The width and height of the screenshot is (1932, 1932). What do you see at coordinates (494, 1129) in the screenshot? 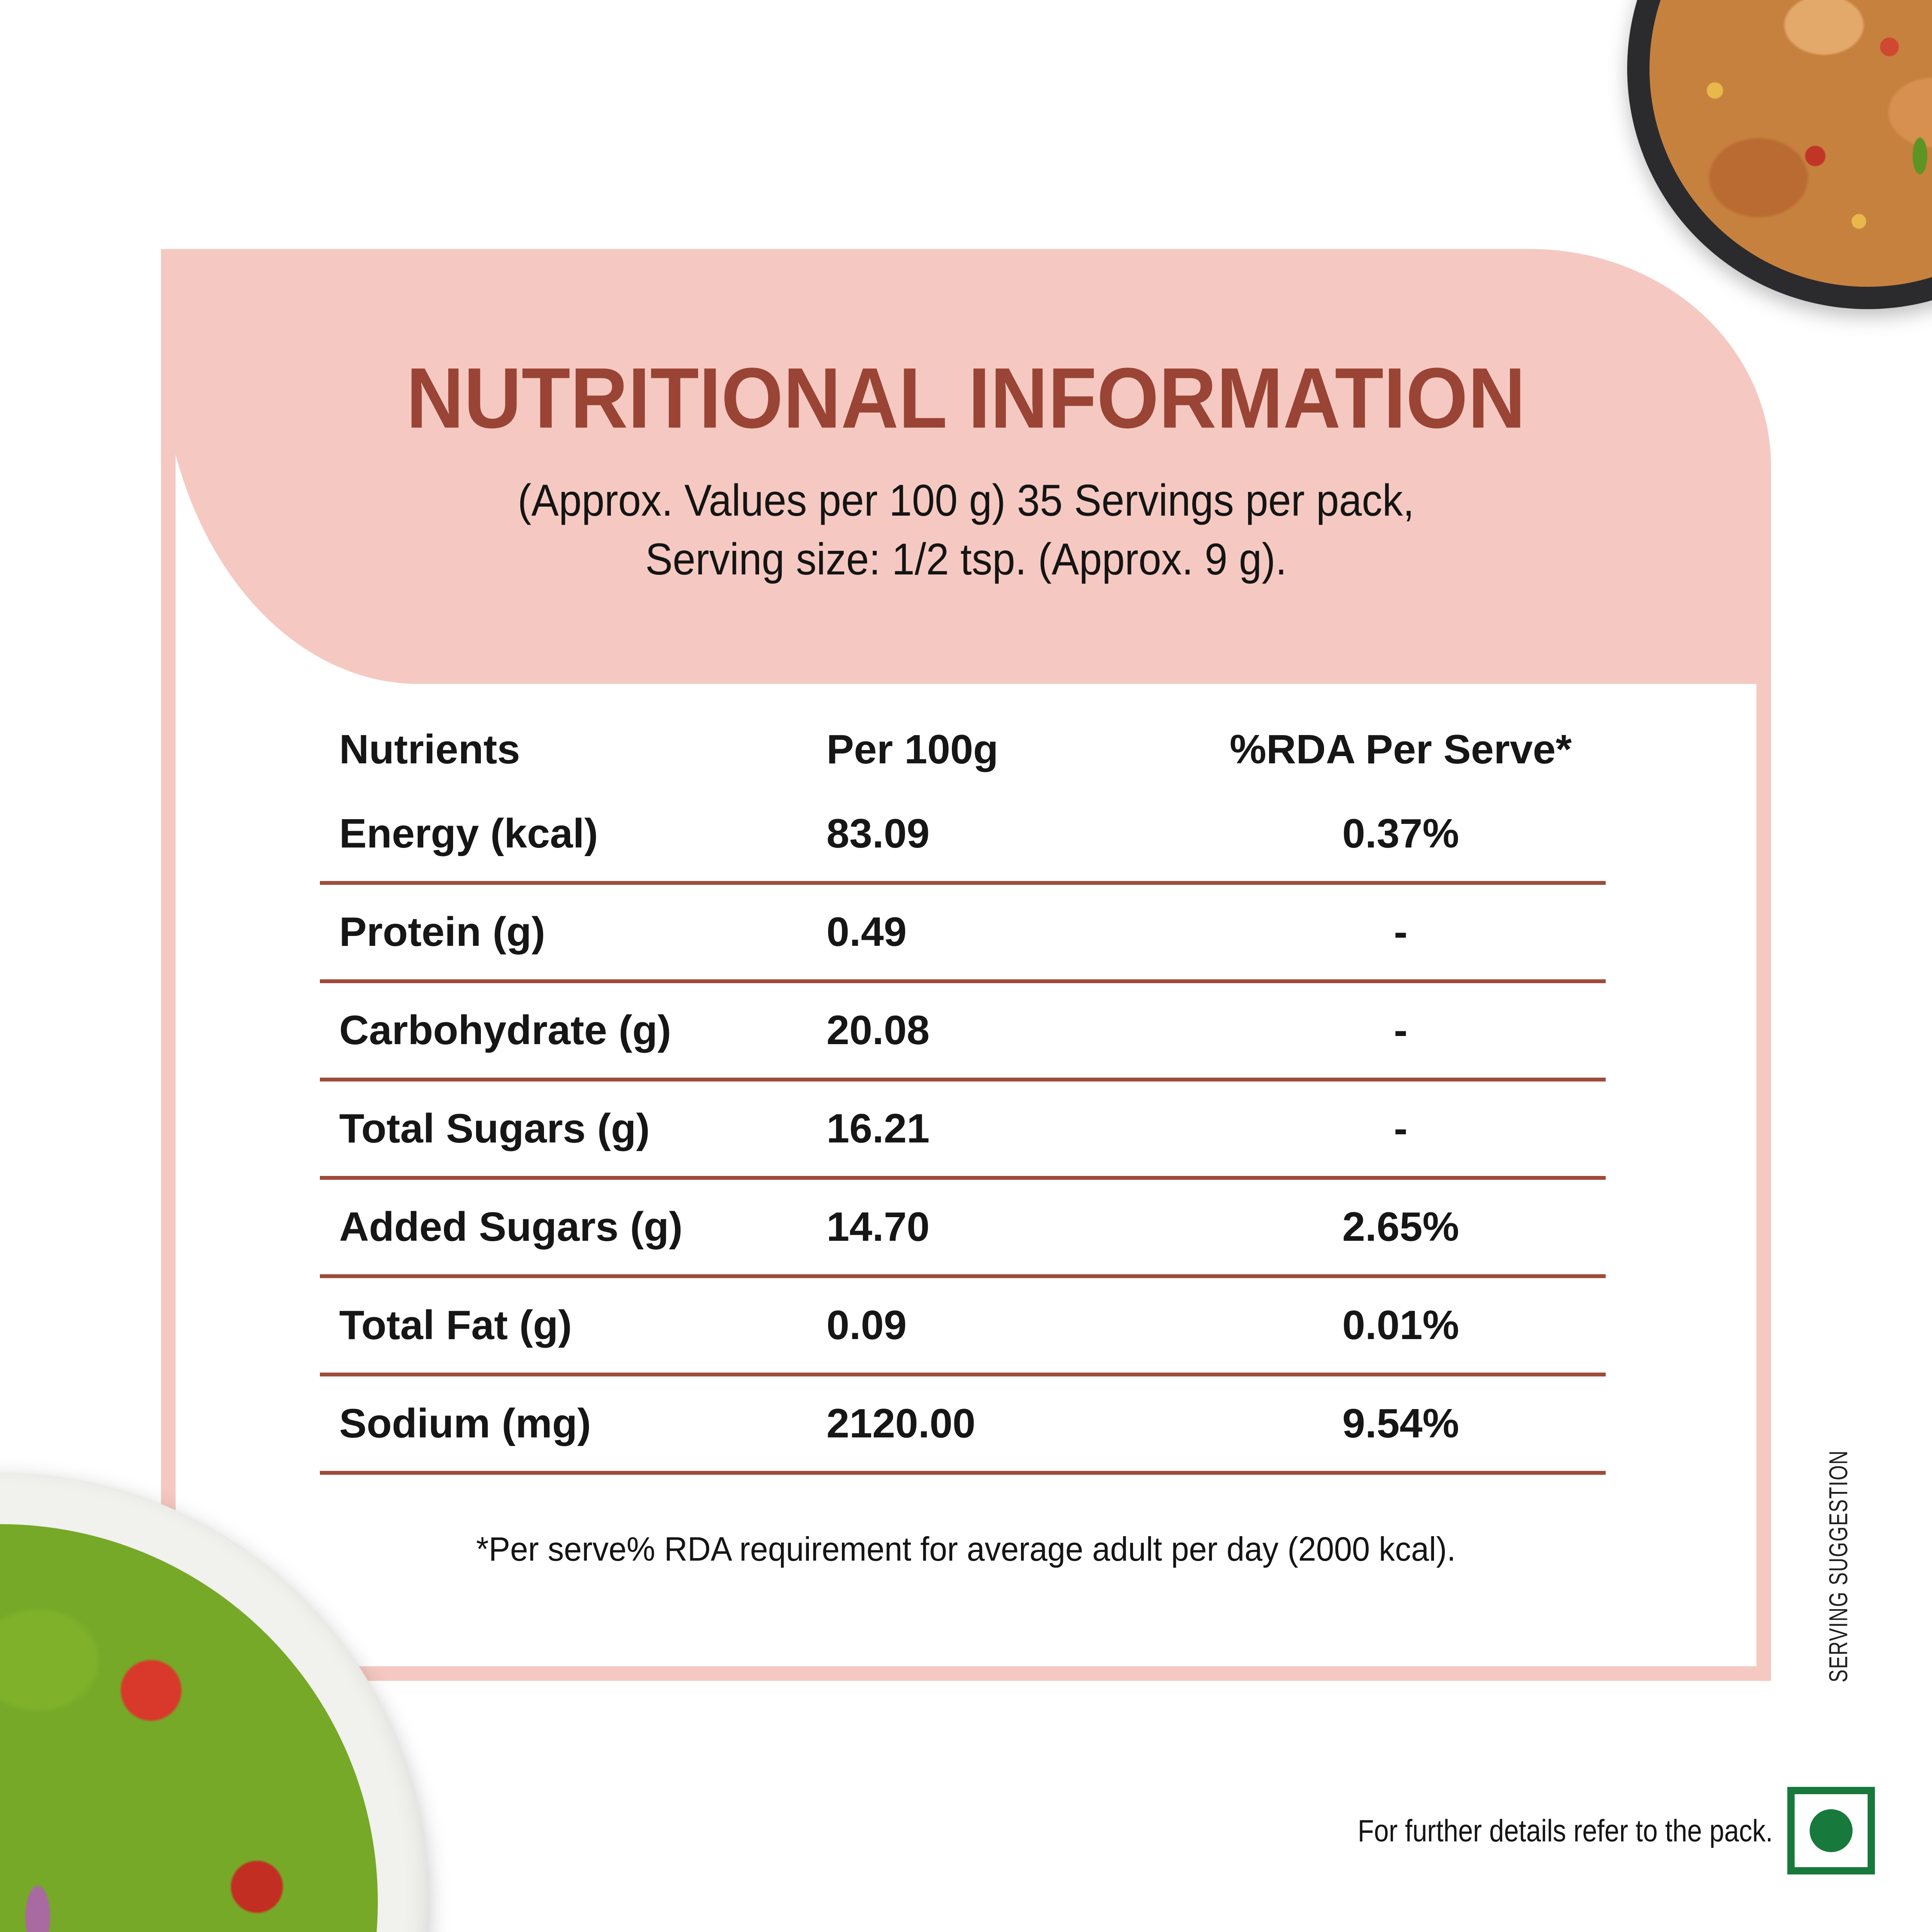
I see `nutrient-name: Total Sugars (g)` at bounding box center [494, 1129].